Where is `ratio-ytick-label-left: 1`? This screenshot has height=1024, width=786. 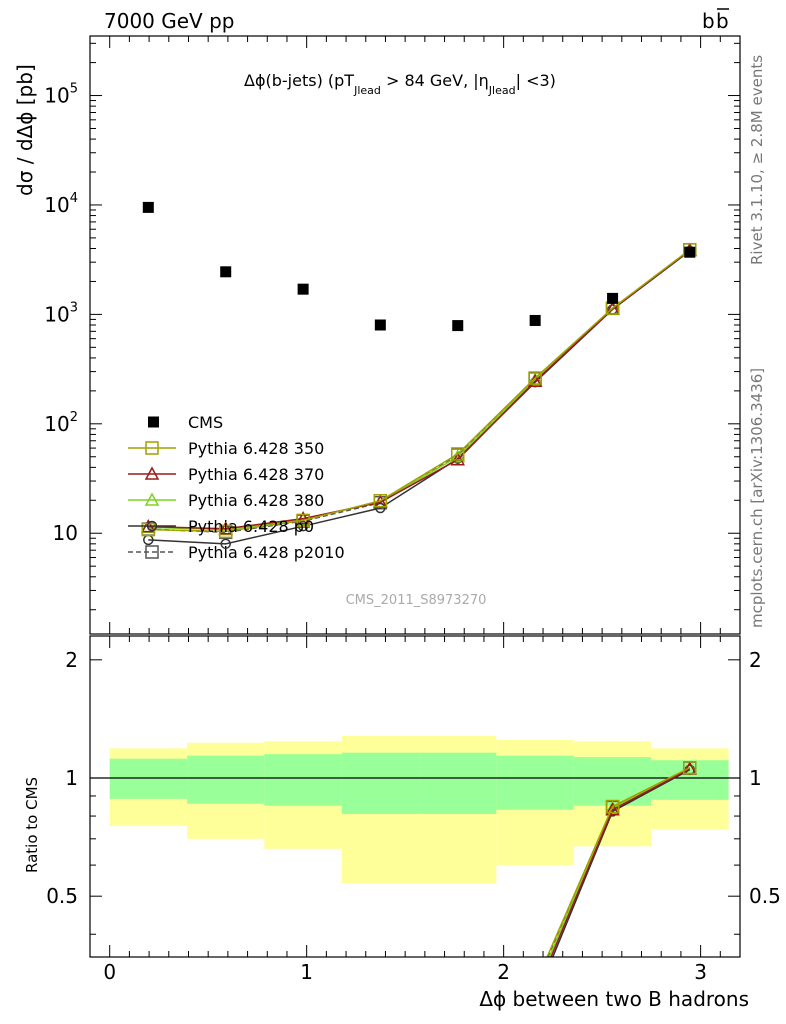
ratio-ytick-label-left: 1 is located at coordinates (71, 778).